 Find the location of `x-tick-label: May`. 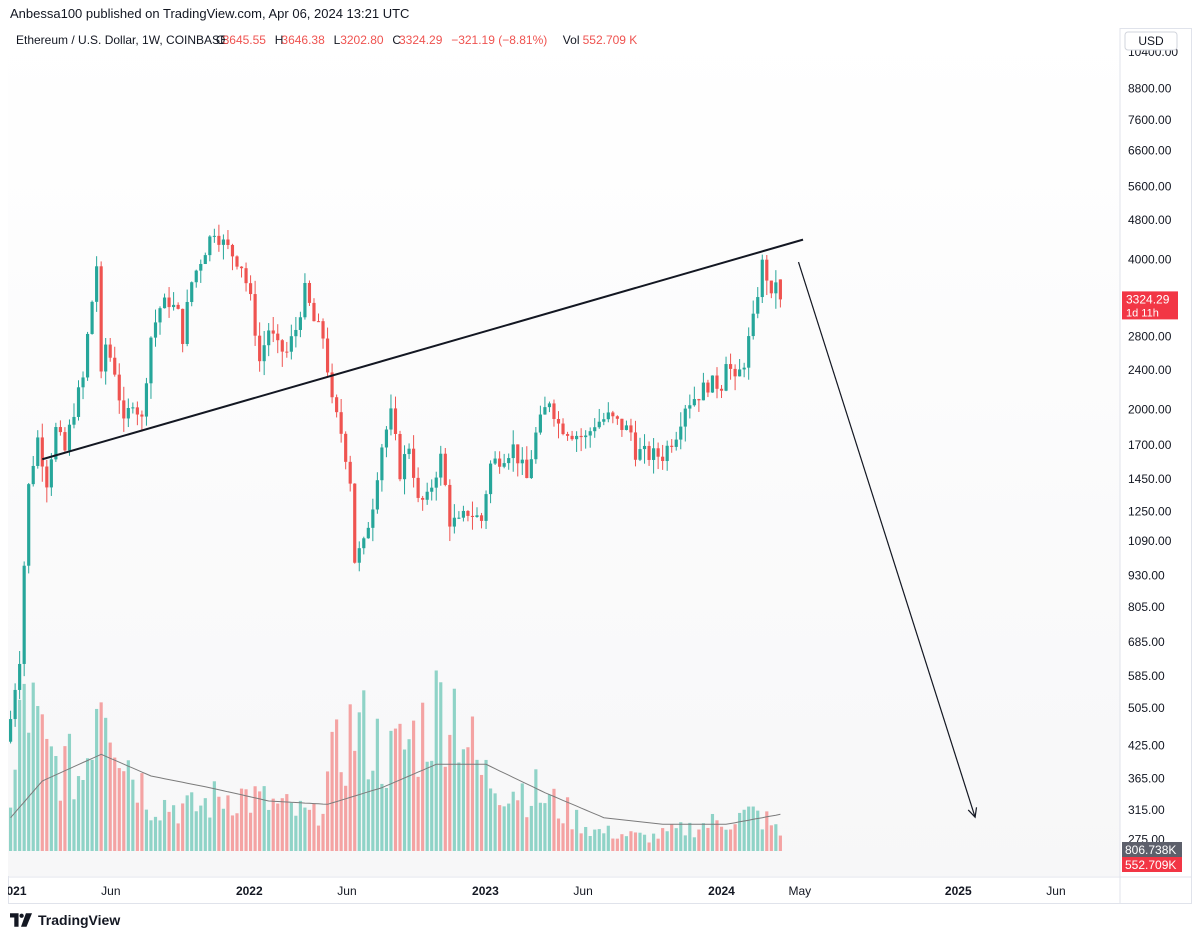

x-tick-label: May is located at coordinates (799, 891).